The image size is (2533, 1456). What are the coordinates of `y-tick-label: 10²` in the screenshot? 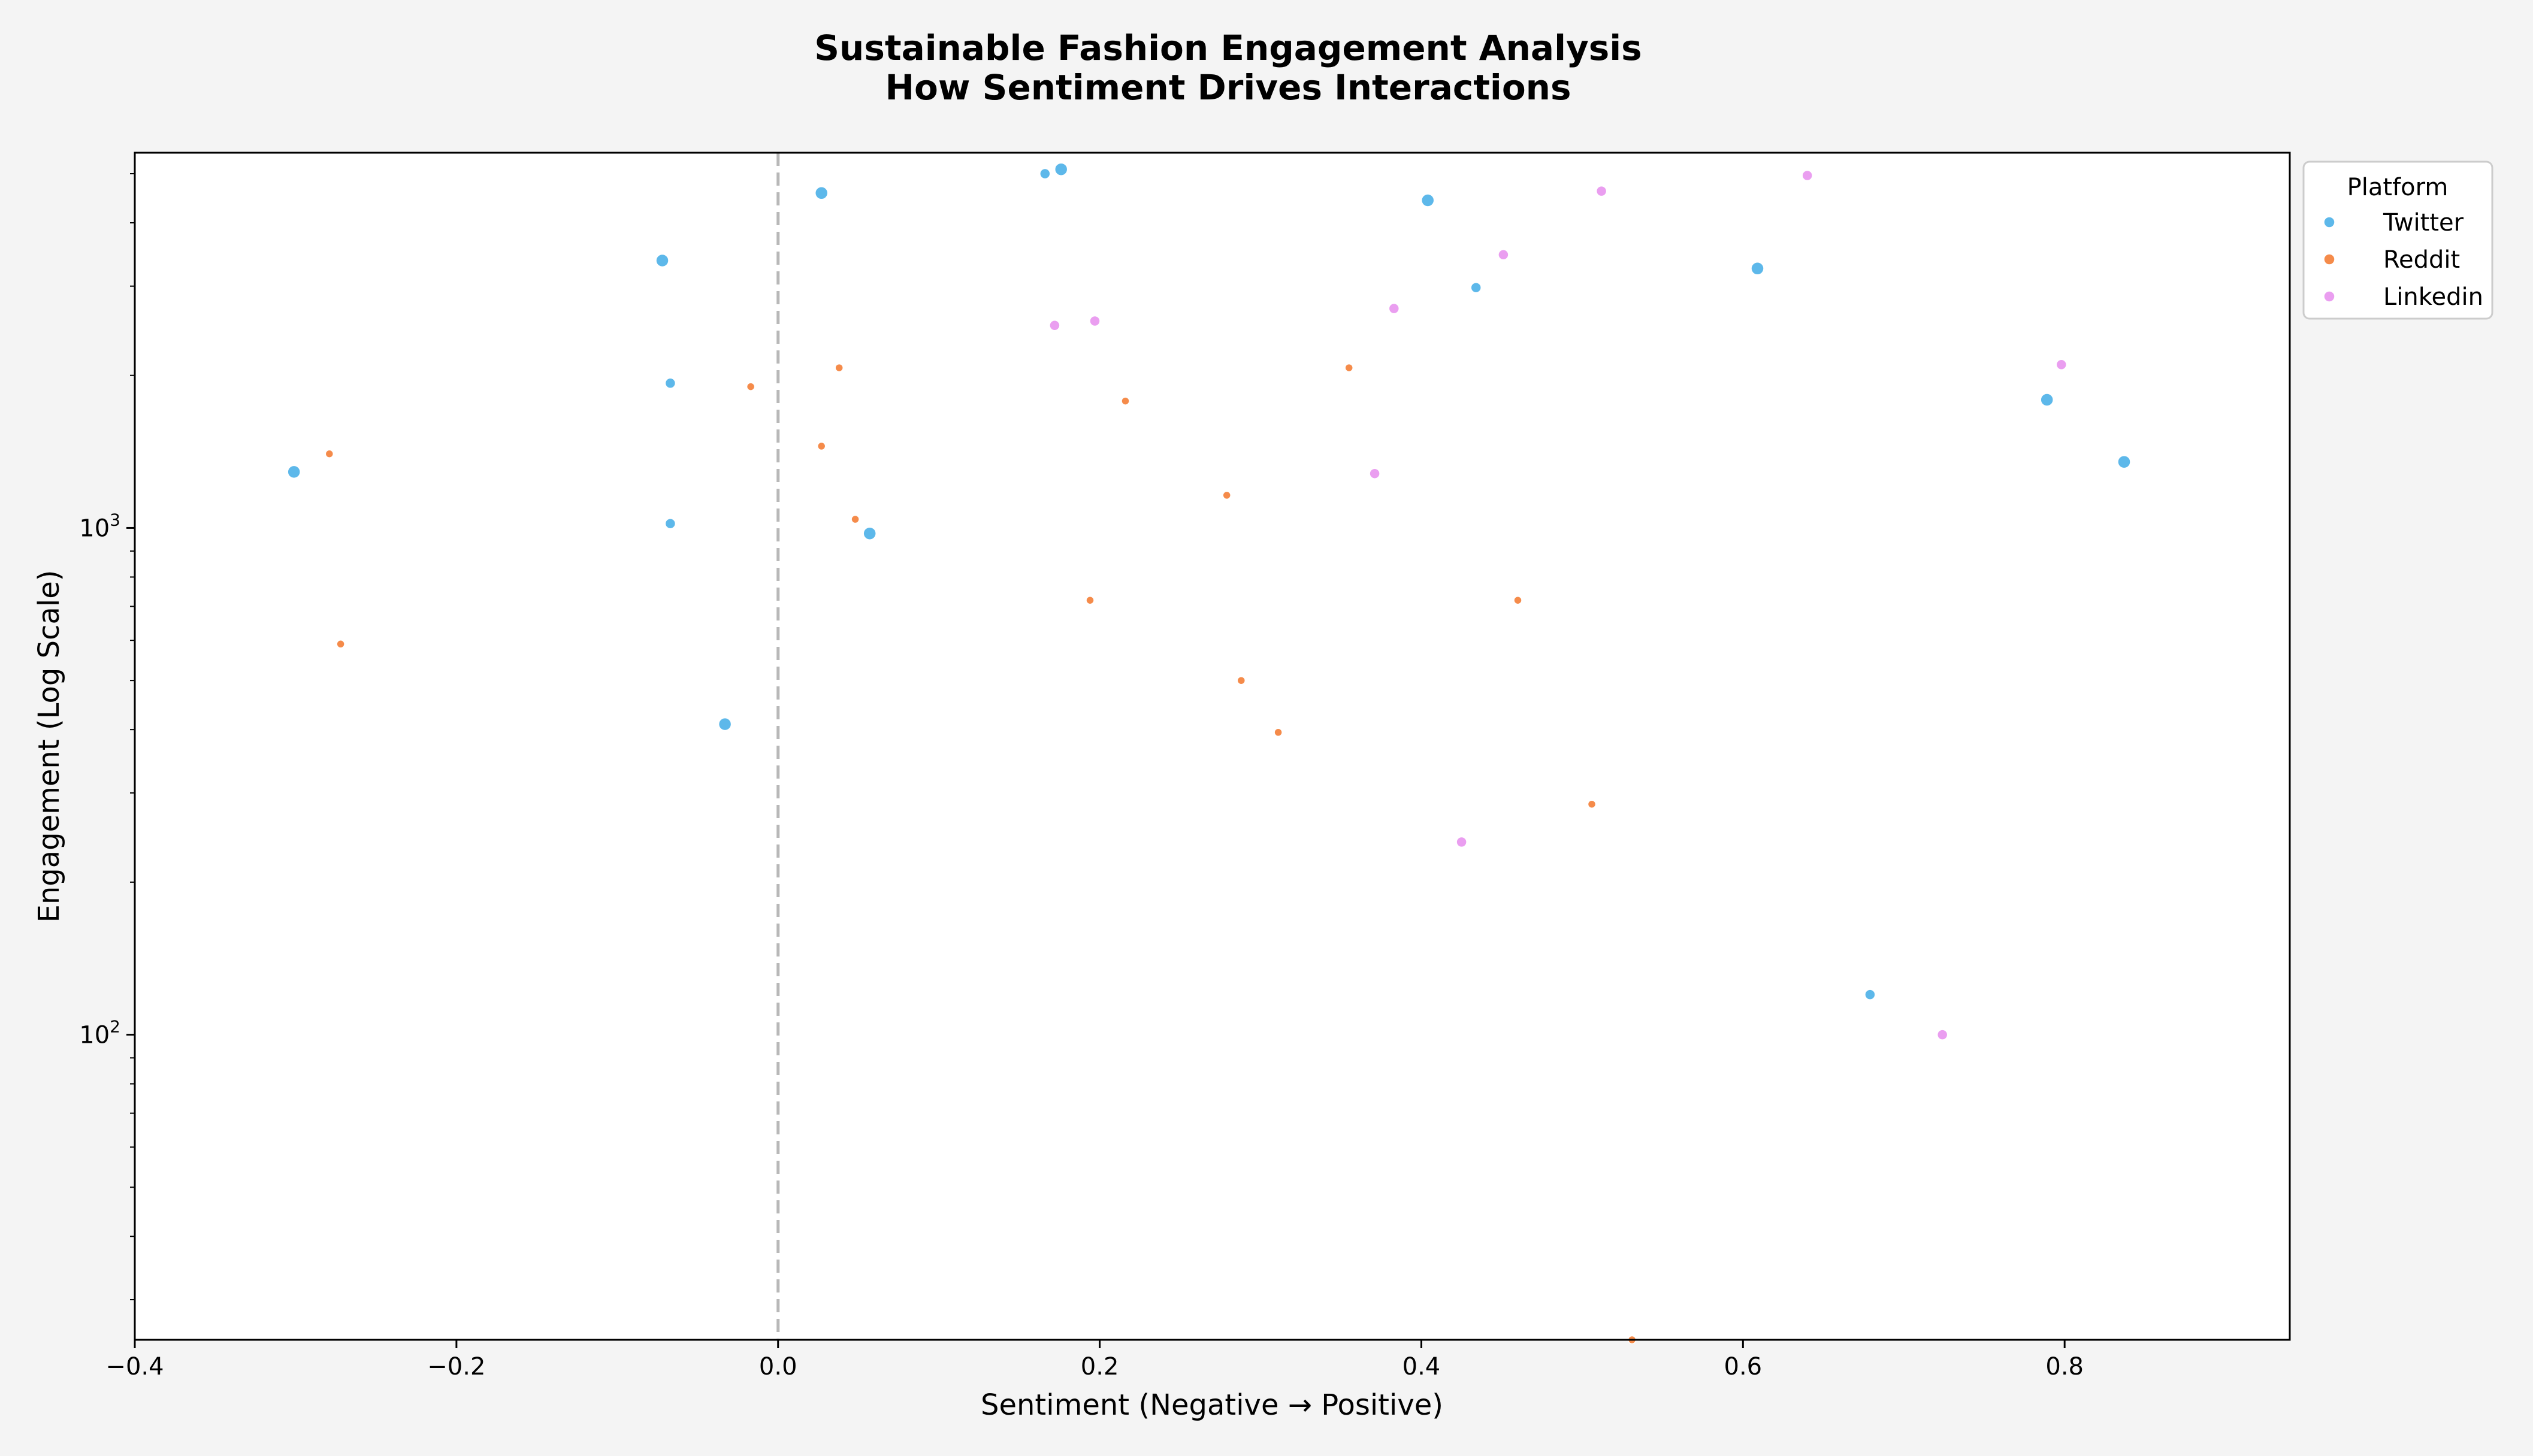 It's located at (99, 1033).